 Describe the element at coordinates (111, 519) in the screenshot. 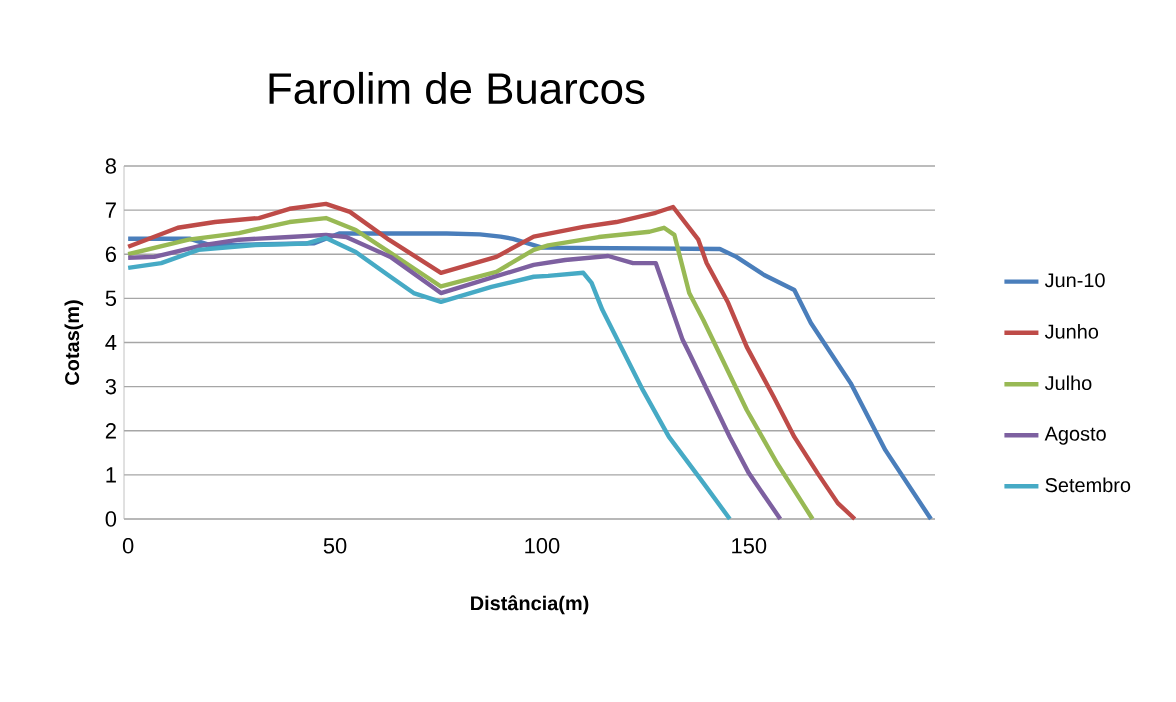

I see `y-tick-label: 0` at that location.